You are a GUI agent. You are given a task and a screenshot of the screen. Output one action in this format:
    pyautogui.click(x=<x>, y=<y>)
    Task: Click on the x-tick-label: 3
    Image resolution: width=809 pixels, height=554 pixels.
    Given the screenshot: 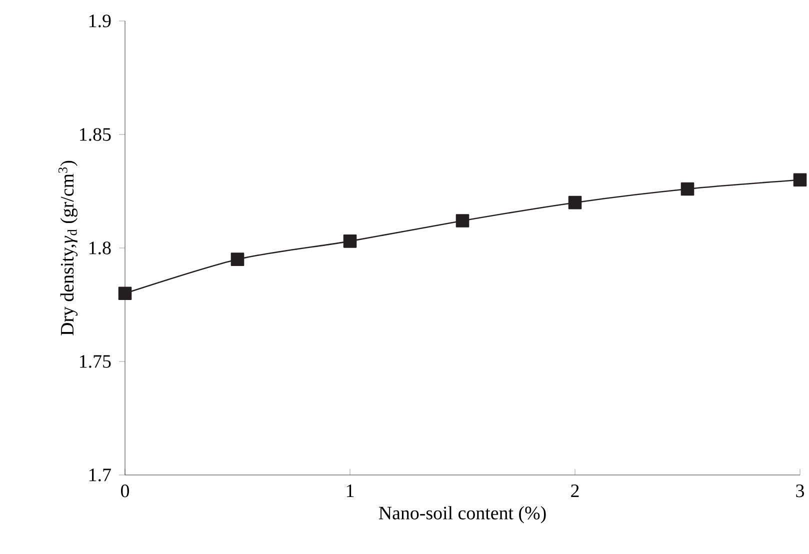 What is the action you would take?
    pyautogui.click(x=800, y=491)
    